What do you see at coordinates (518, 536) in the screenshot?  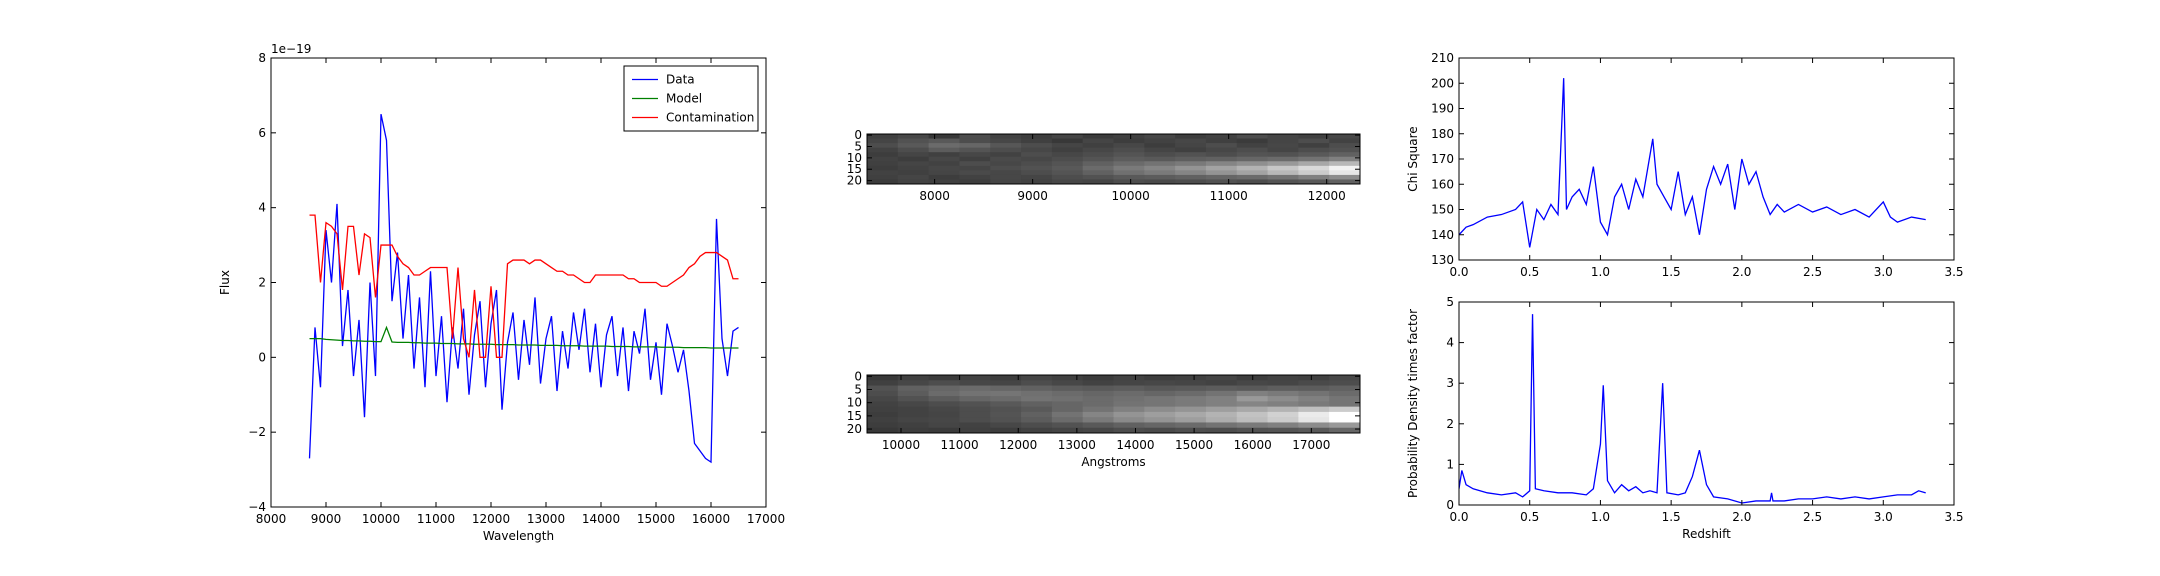 I see `x-axis-label: Wavelength` at bounding box center [518, 536].